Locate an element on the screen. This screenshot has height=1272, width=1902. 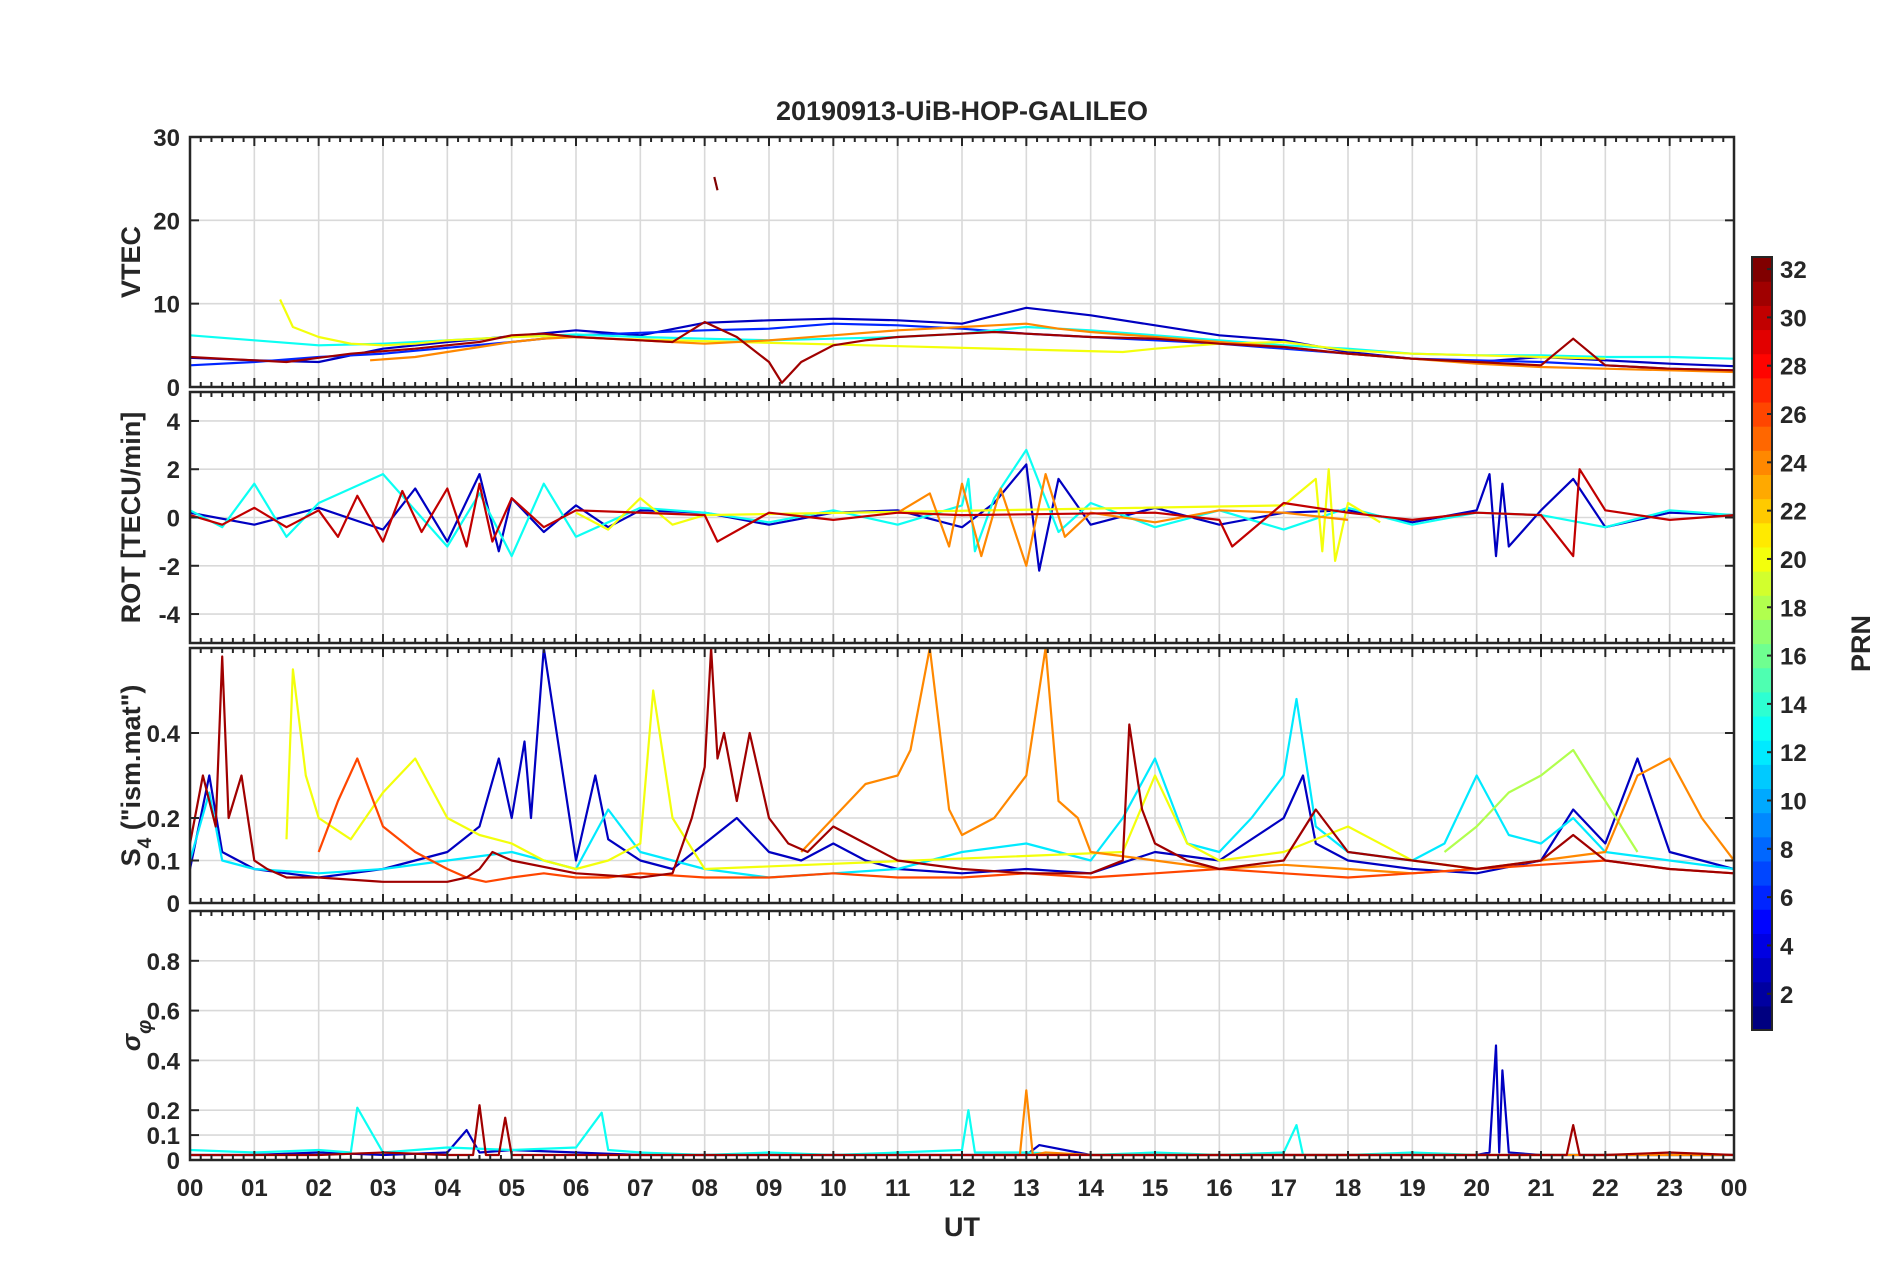
y-tick-label: 0.8 is located at coordinates (163, 962).